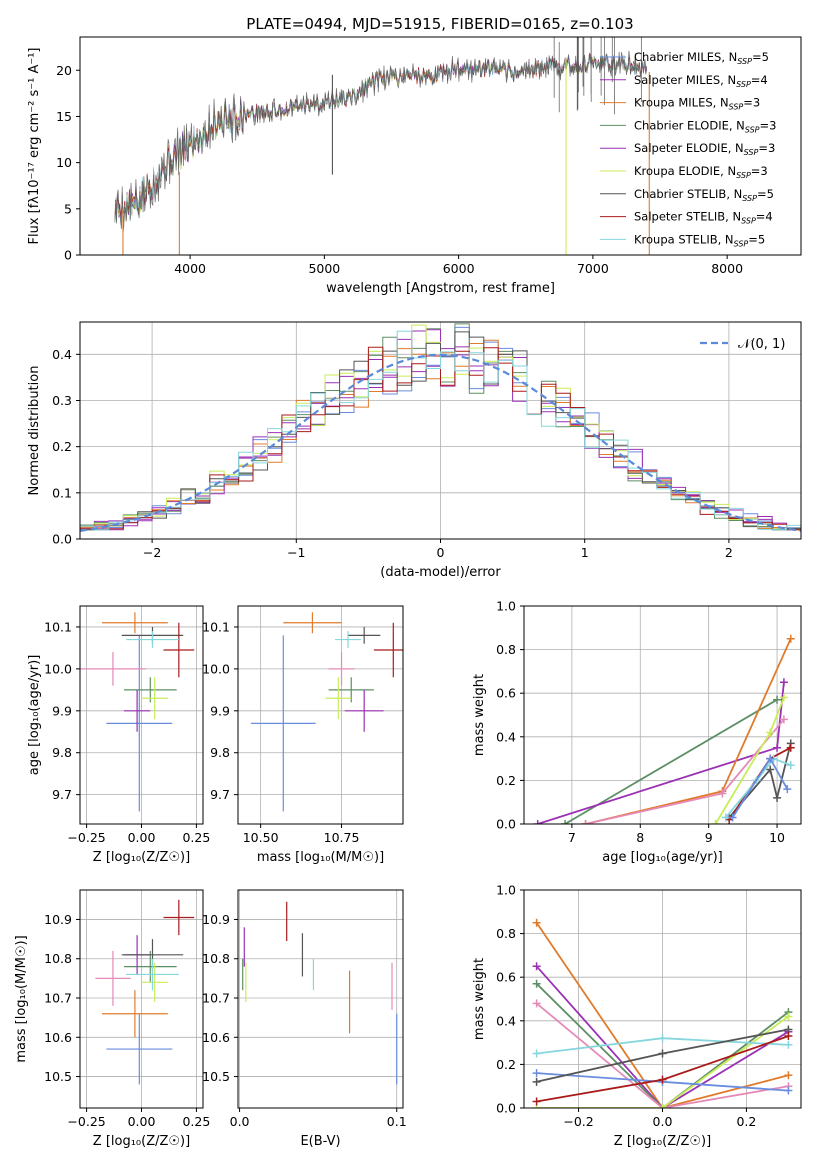 This screenshot has height=1170, width=819. I want to click on x-tick-label: 0.2, so click(746, 1121).